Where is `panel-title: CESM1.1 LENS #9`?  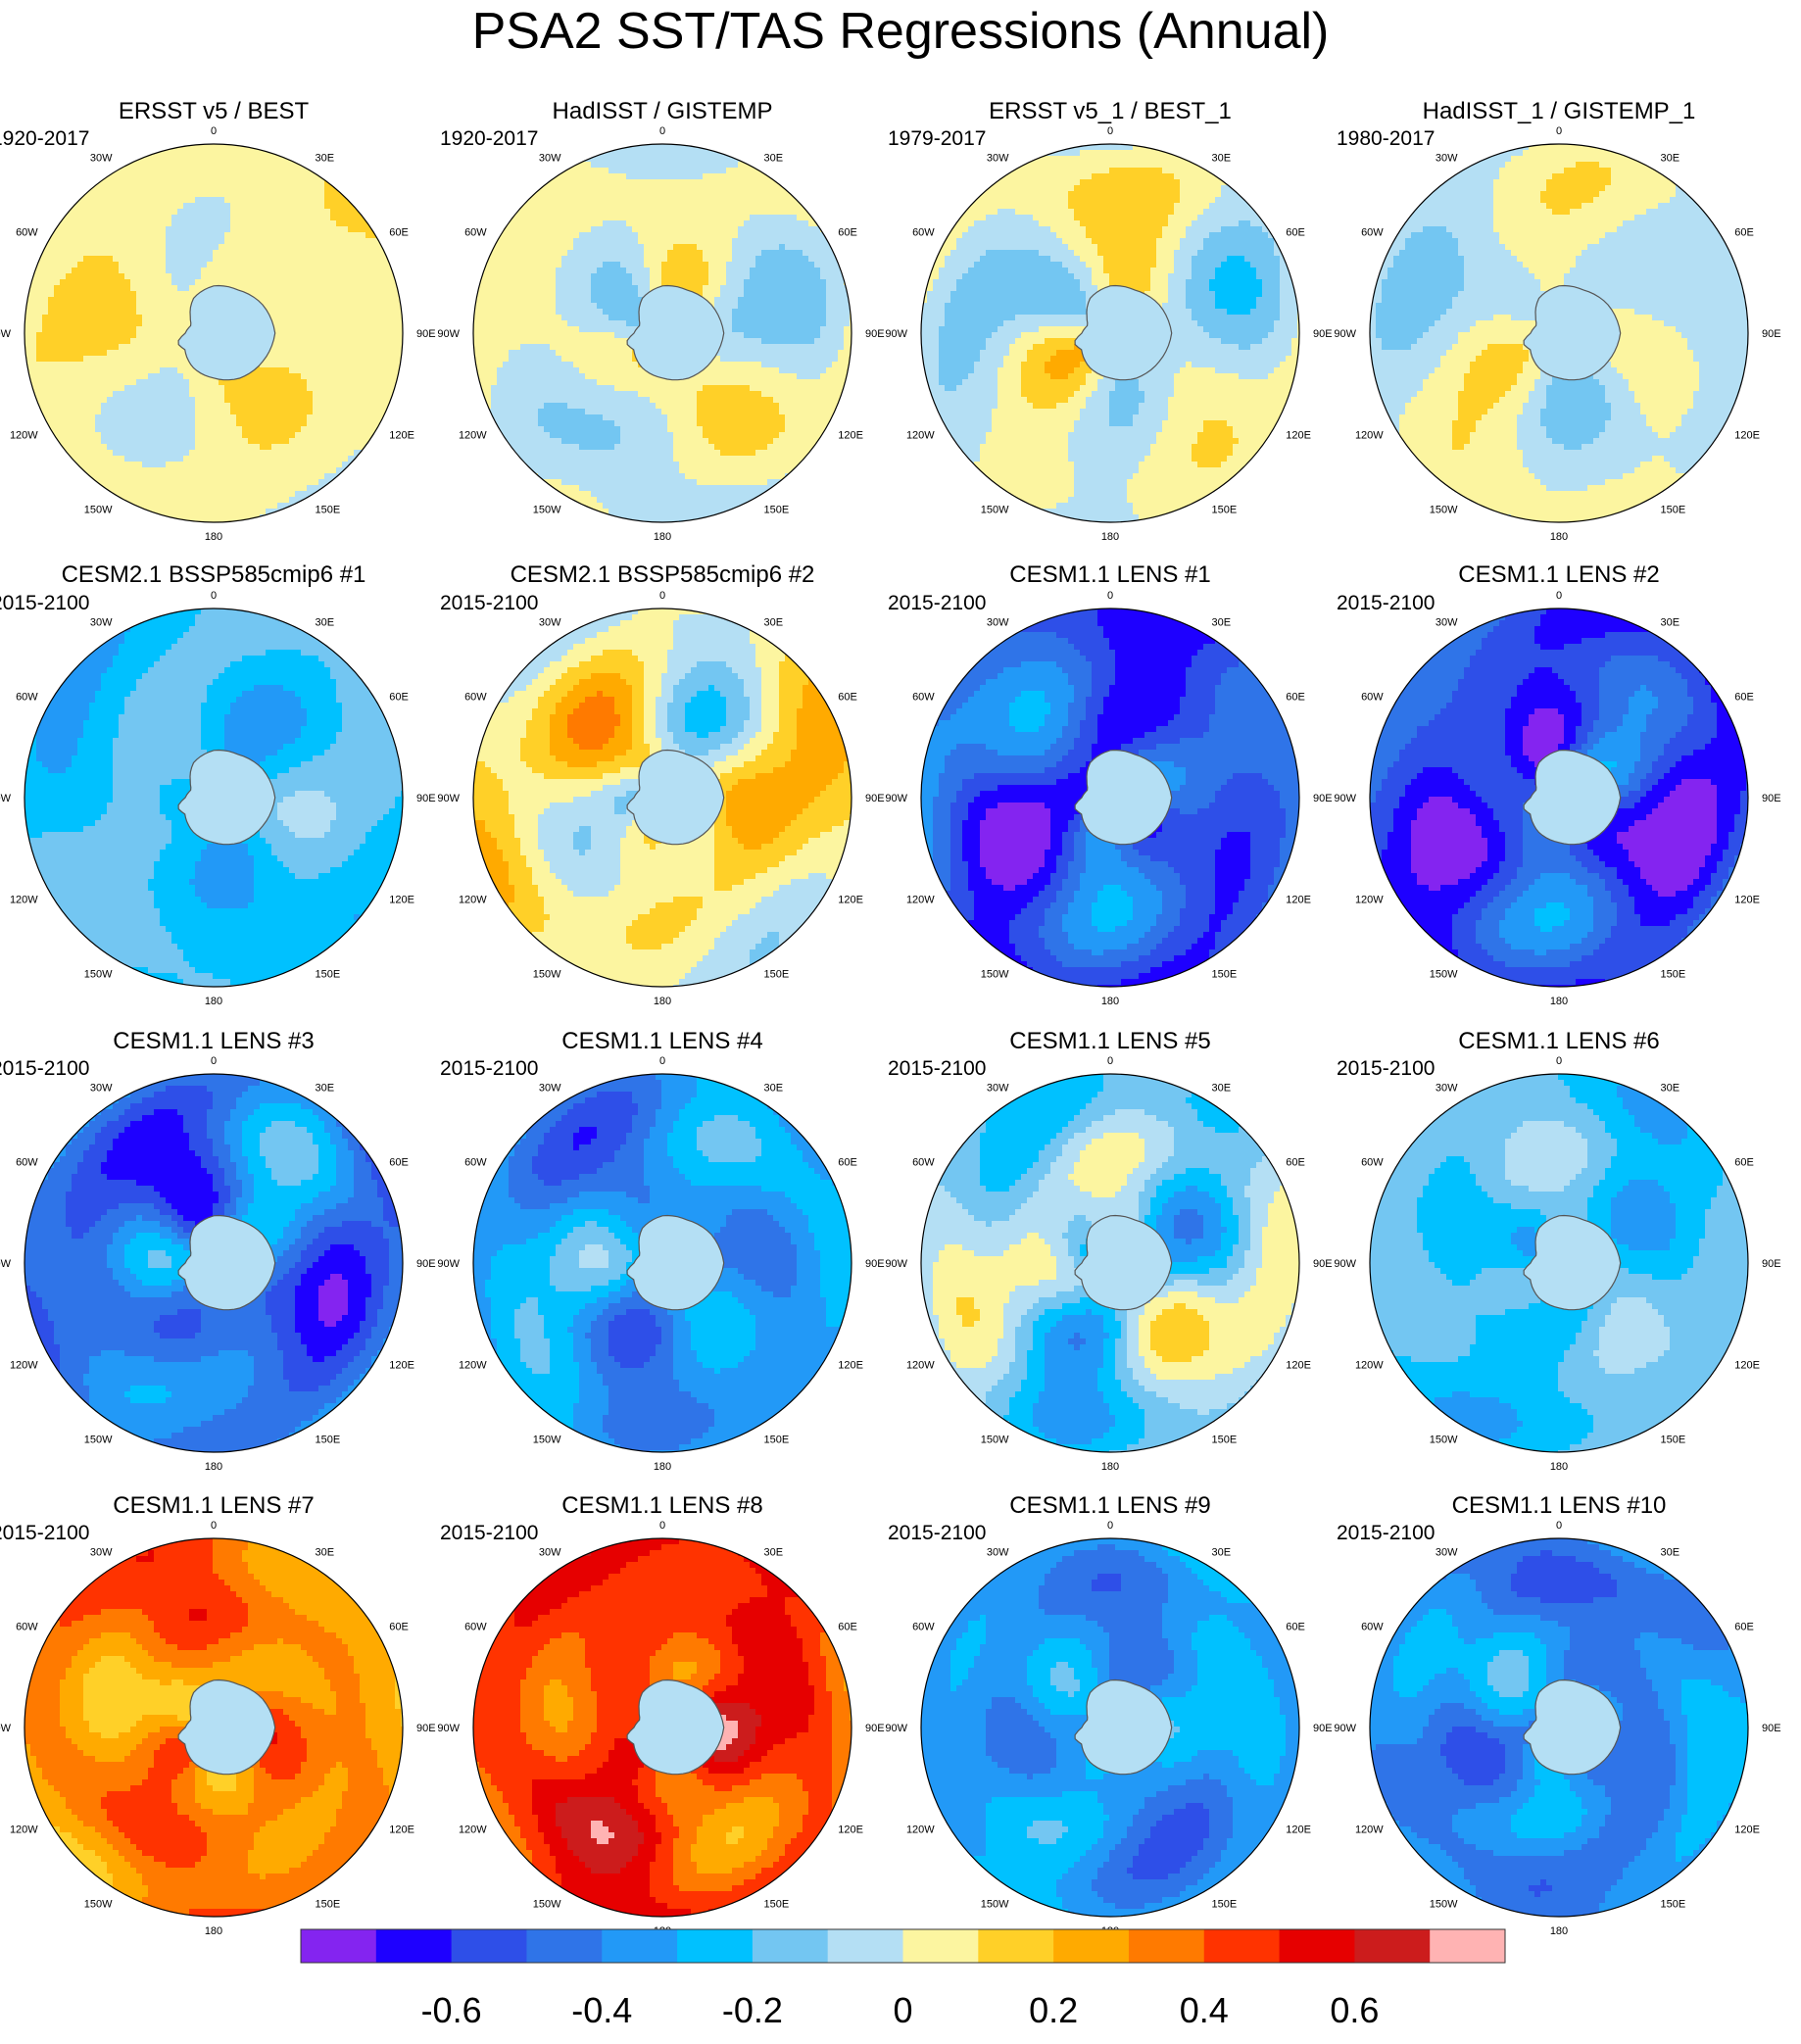 panel-title: CESM1.1 LENS #9 is located at coordinates (1109, 1505).